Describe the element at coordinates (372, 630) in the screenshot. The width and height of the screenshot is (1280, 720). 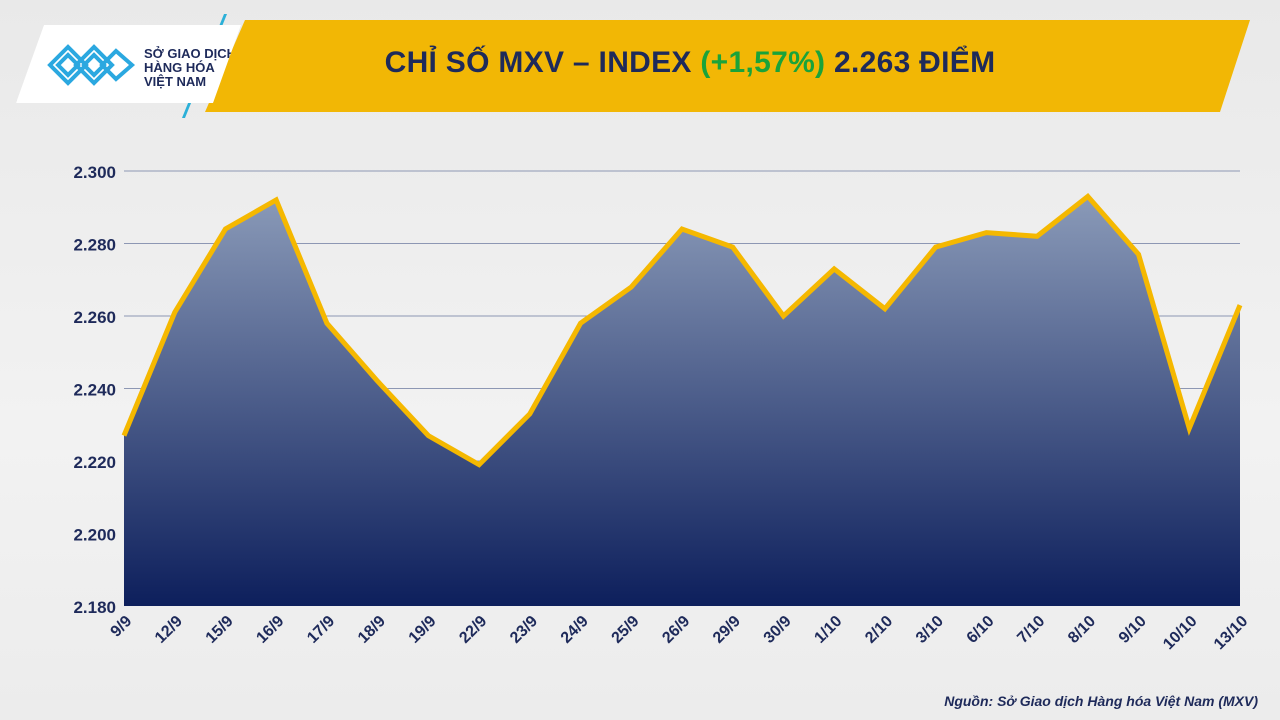
I see `x-tick-label: 18/9` at that location.